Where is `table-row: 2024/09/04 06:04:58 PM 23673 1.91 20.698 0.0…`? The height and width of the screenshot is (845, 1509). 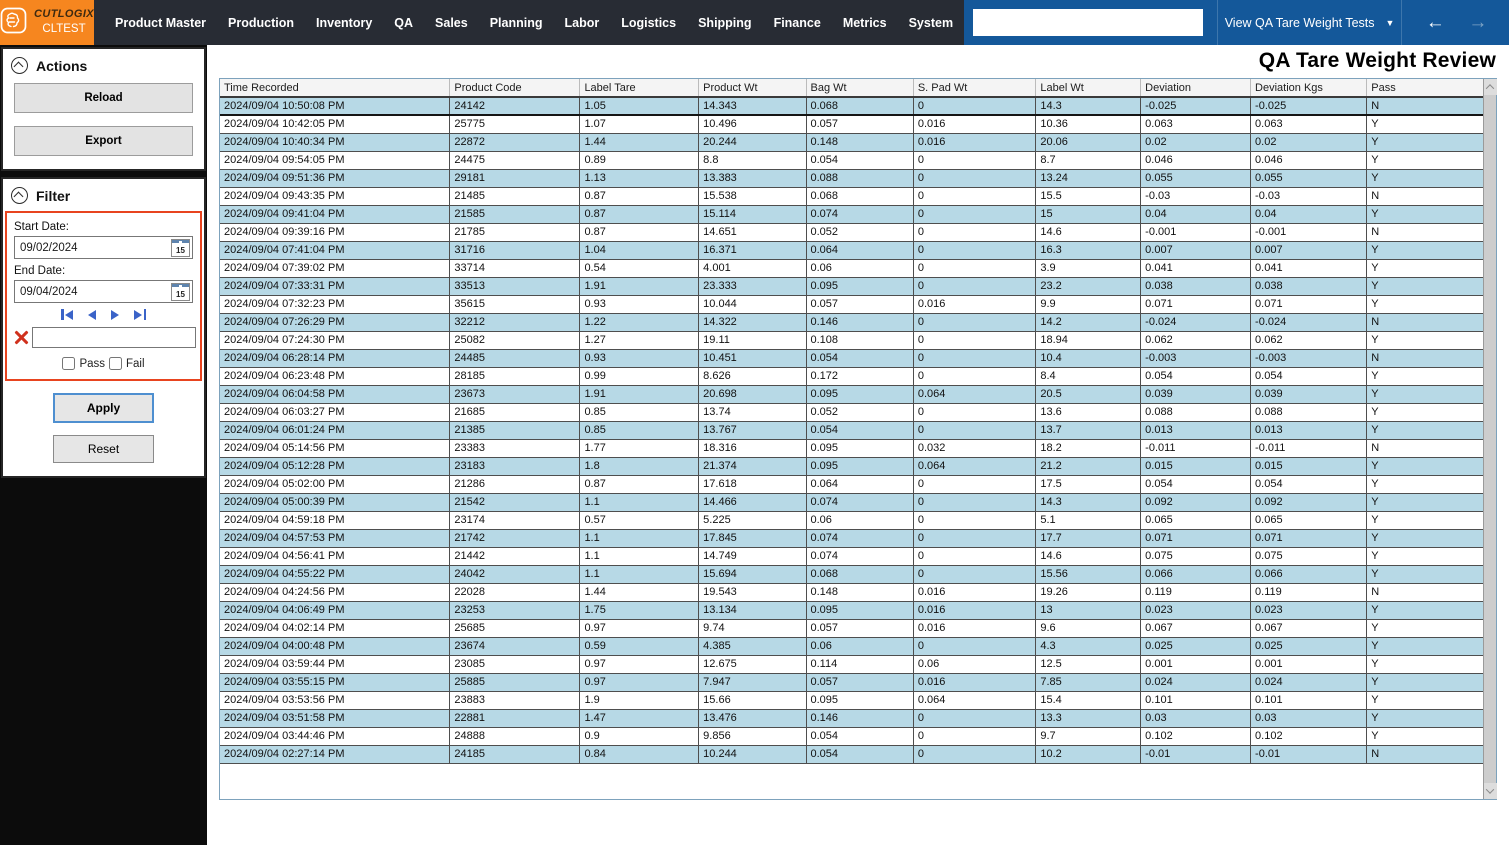
table-row: 2024/09/04 06:04:58 PM 23673 1.91 20.698 0.0… is located at coordinates (851, 394).